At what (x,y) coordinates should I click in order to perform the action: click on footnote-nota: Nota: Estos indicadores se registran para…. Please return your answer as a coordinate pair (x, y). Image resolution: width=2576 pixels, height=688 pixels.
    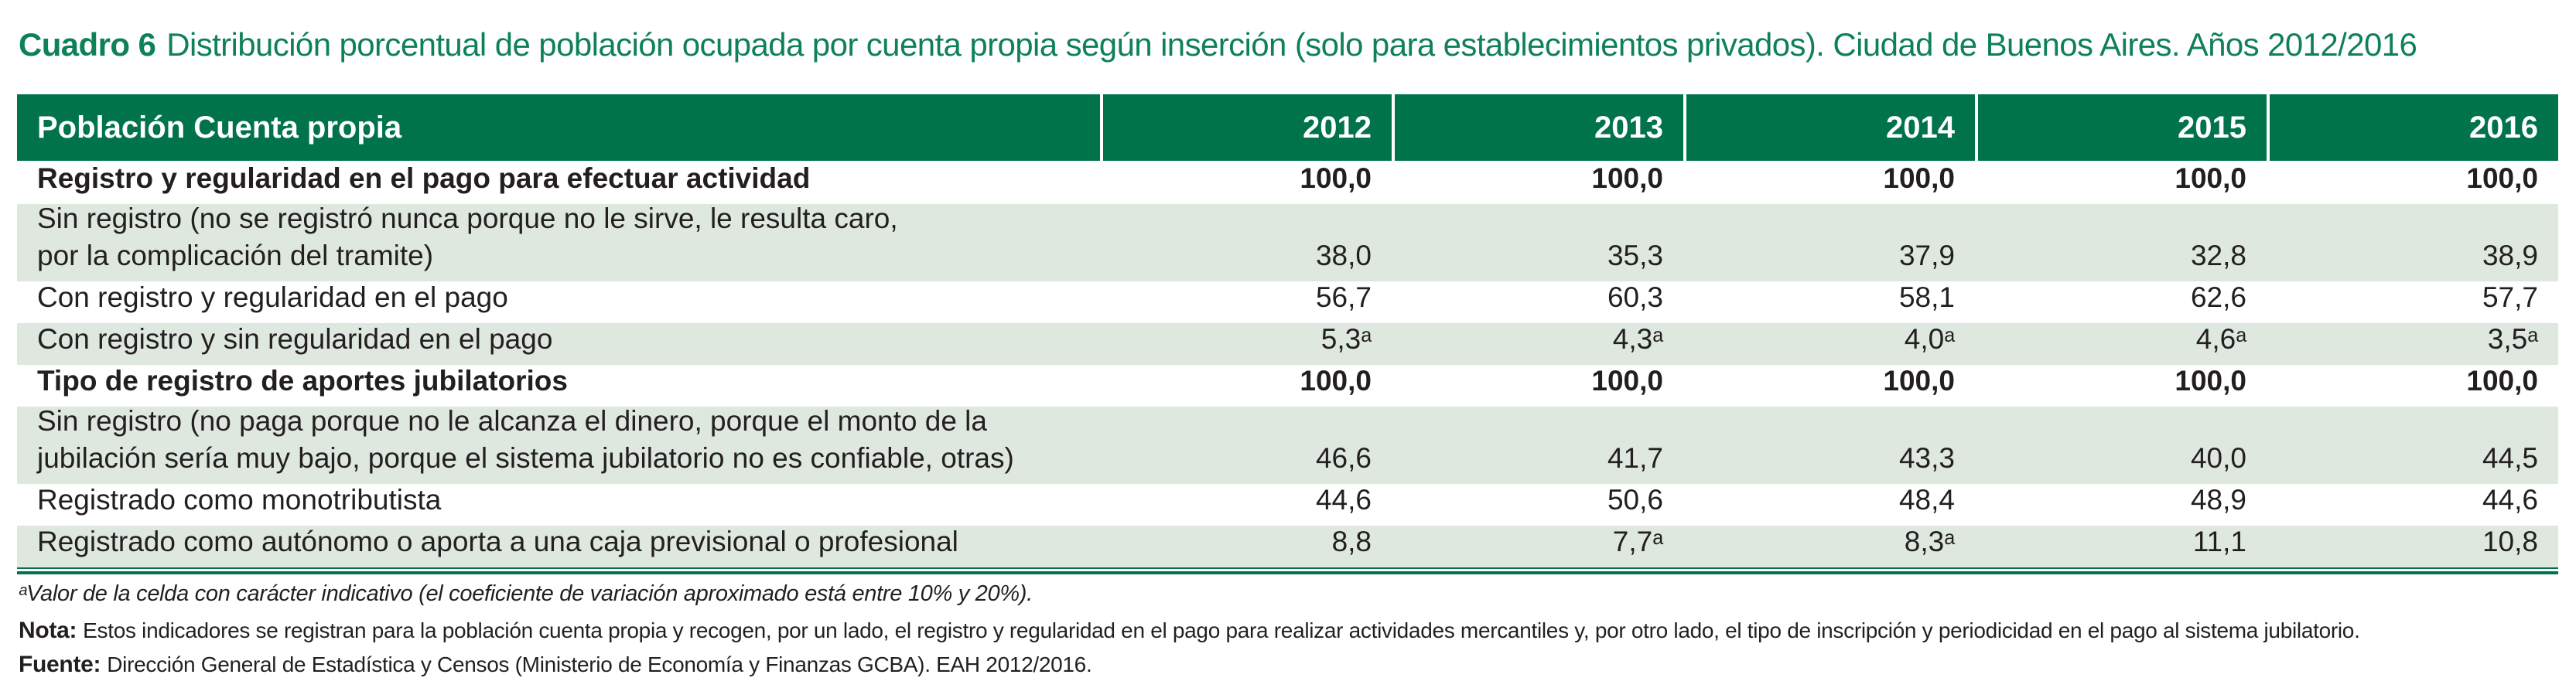
    Looking at the image, I should click on (1291, 631).